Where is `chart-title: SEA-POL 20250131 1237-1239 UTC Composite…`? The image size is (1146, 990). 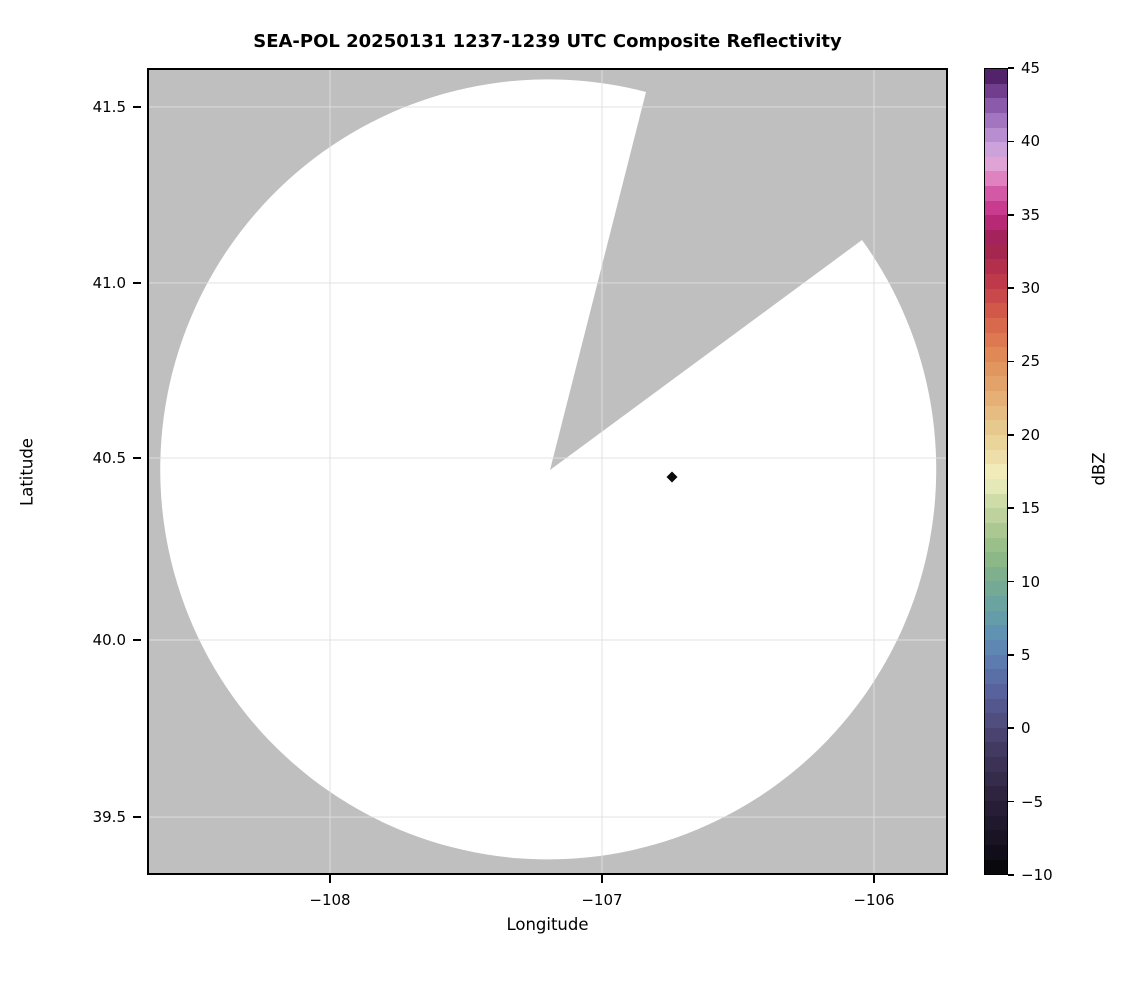
chart-title: SEA-POL 20250131 1237-1239 UTC Composite… is located at coordinates (547, 41).